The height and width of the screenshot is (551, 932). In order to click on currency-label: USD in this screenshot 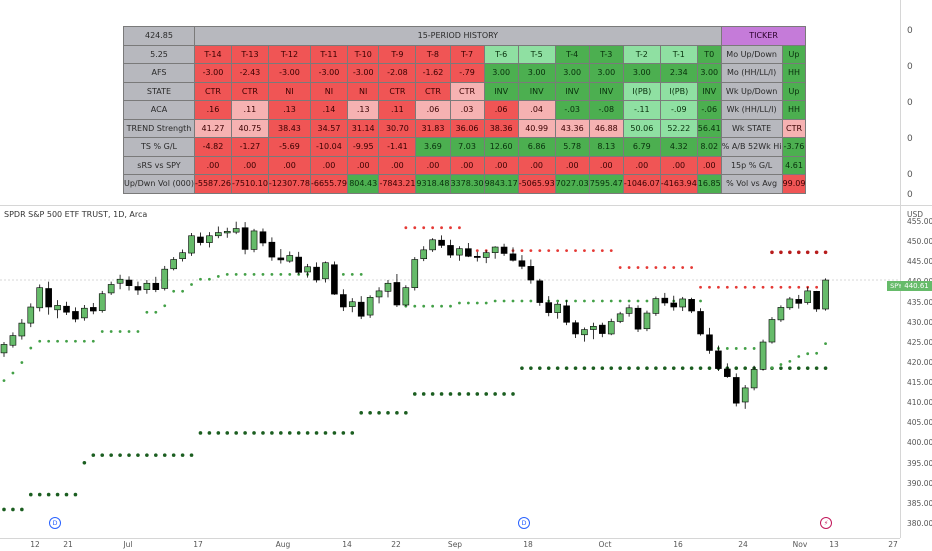, I will do `click(915, 214)`.